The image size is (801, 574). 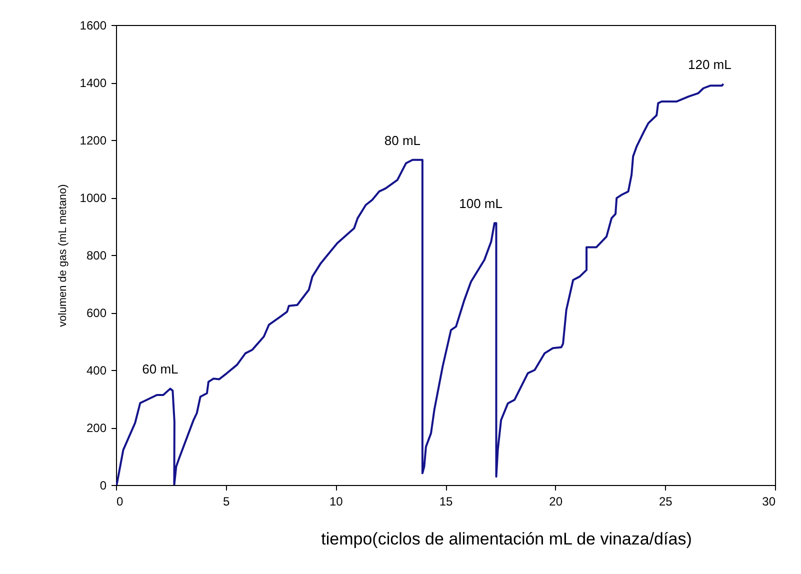 What do you see at coordinates (93, 83) in the screenshot?
I see `y-tick-label: 1400` at bounding box center [93, 83].